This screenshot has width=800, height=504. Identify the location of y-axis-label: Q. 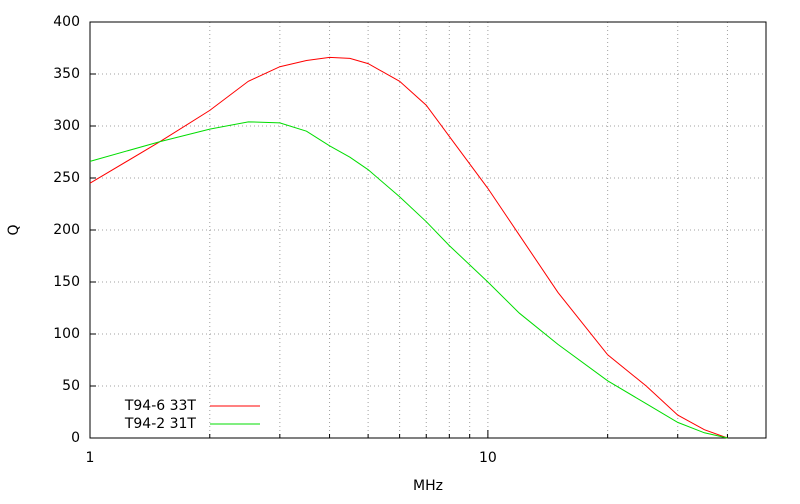
(14, 229).